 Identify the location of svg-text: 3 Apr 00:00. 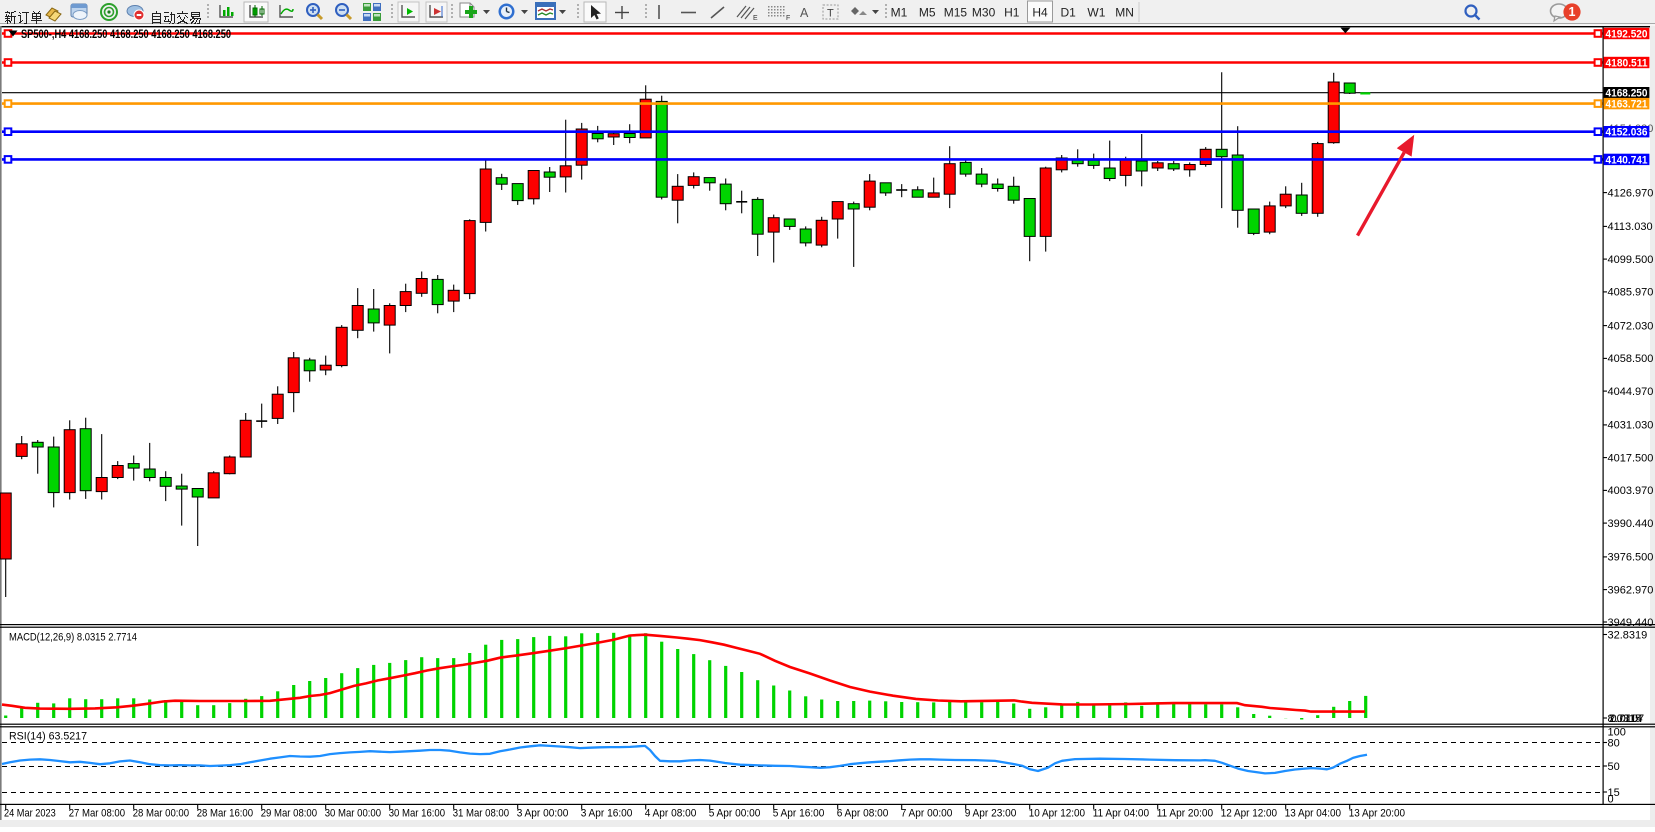
(543, 814).